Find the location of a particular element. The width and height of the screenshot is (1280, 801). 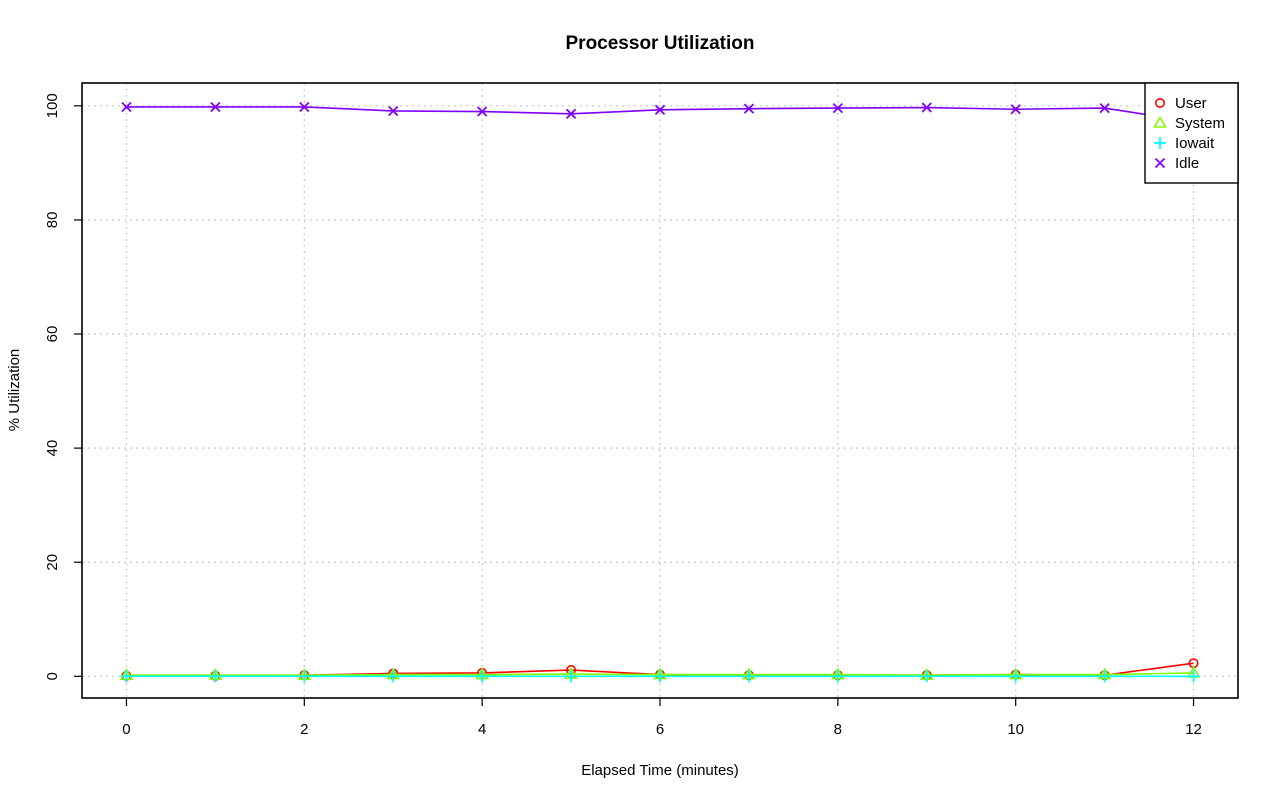

legend-marker-system is located at coordinates (1160, 121).